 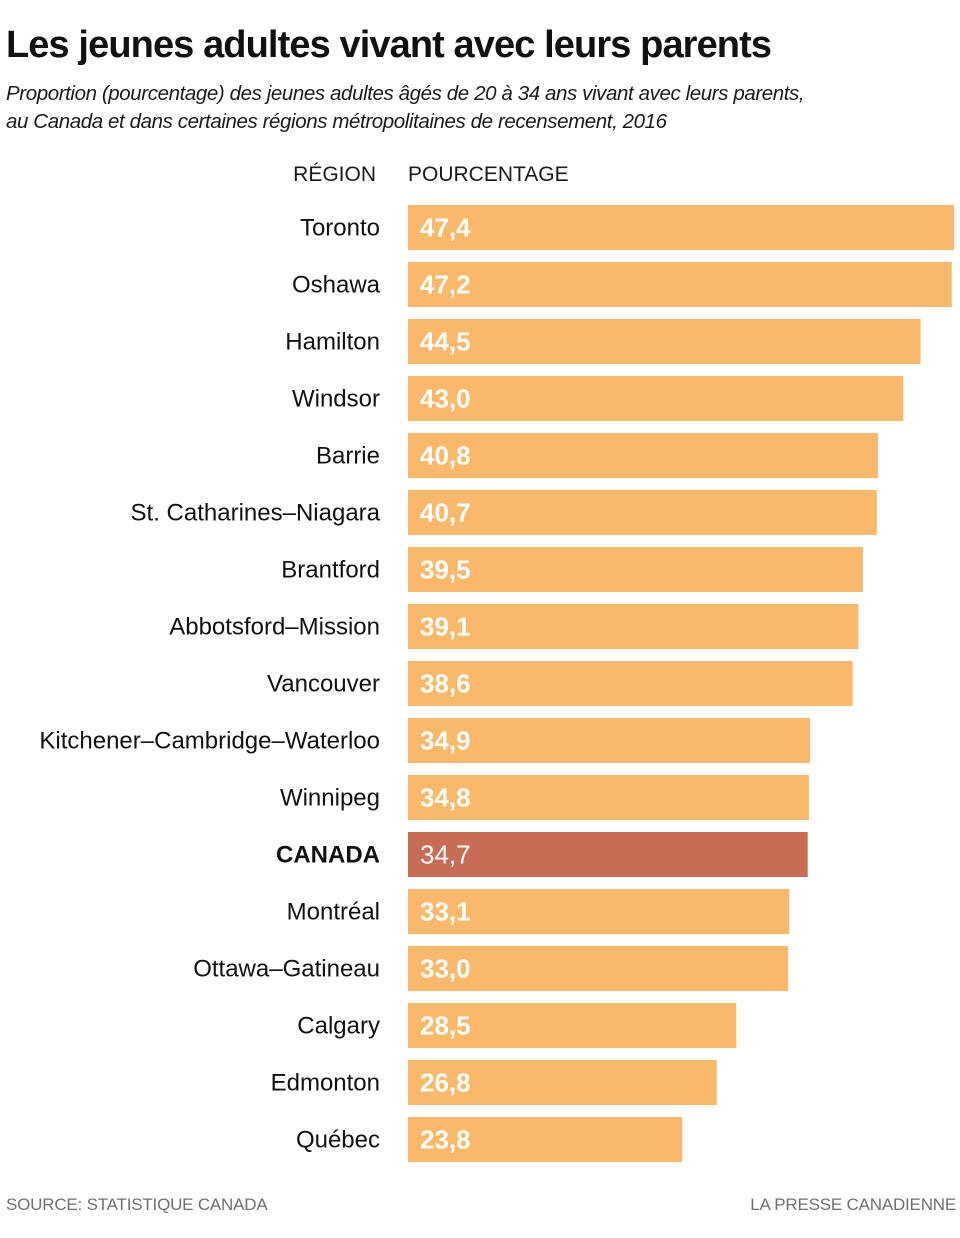 I want to click on value-label-11: 34,7, so click(x=445, y=855).